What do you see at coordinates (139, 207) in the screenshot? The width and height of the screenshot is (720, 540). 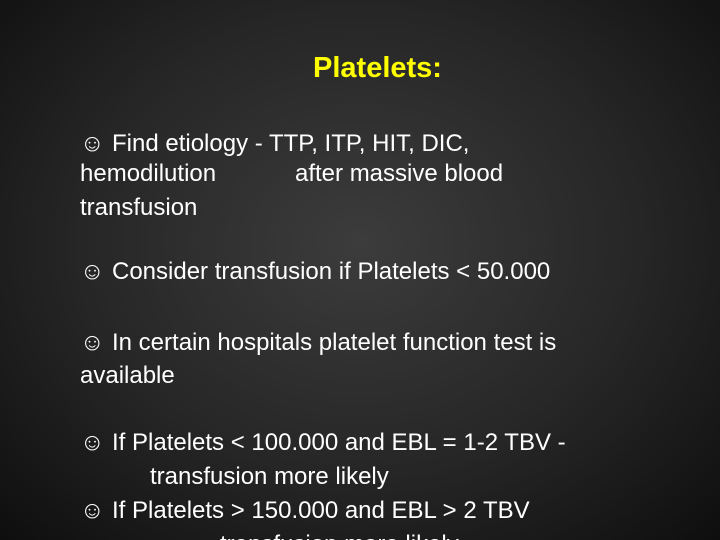 I see `bullet-text: transfusion` at bounding box center [139, 207].